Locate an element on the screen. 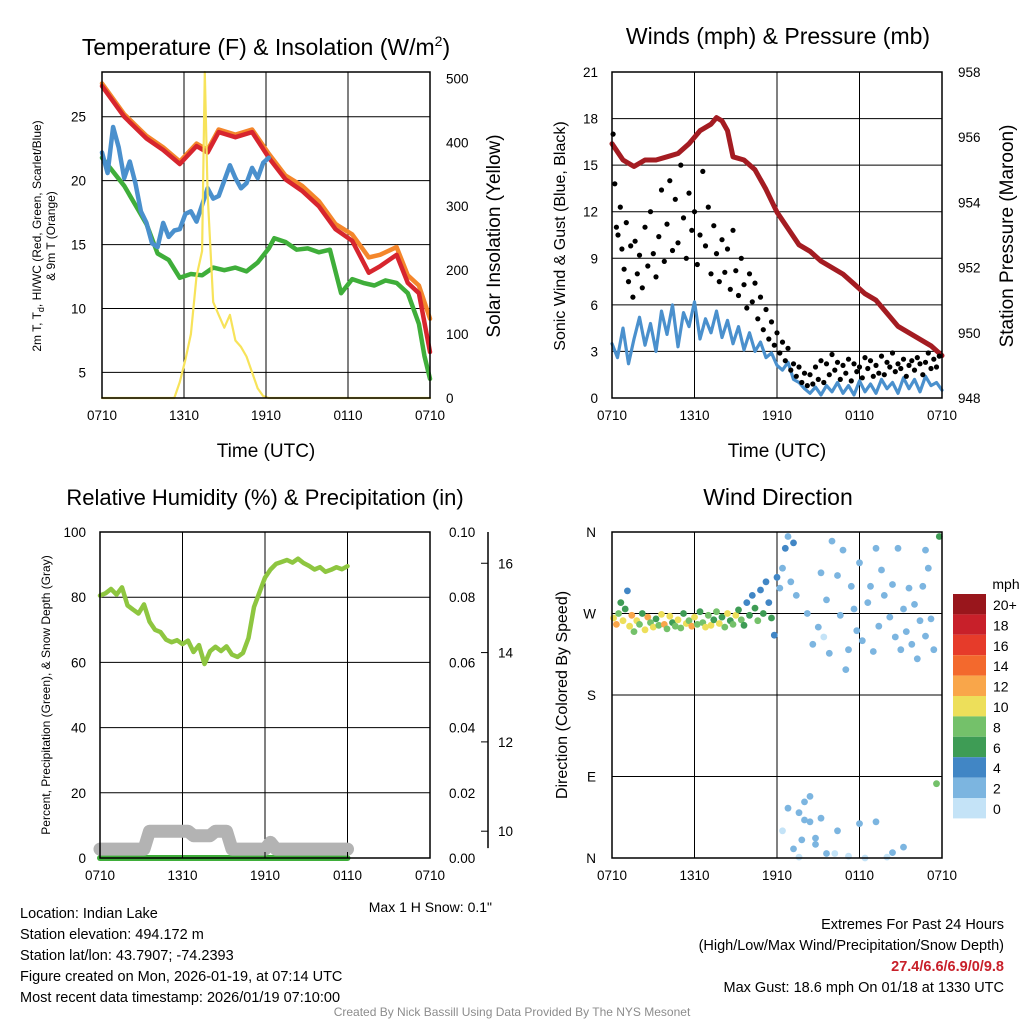 Image resolution: width=1024 pixels, height=1024 pixels. temp-xtick-label: 1910 is located at coordinates (266, 415).